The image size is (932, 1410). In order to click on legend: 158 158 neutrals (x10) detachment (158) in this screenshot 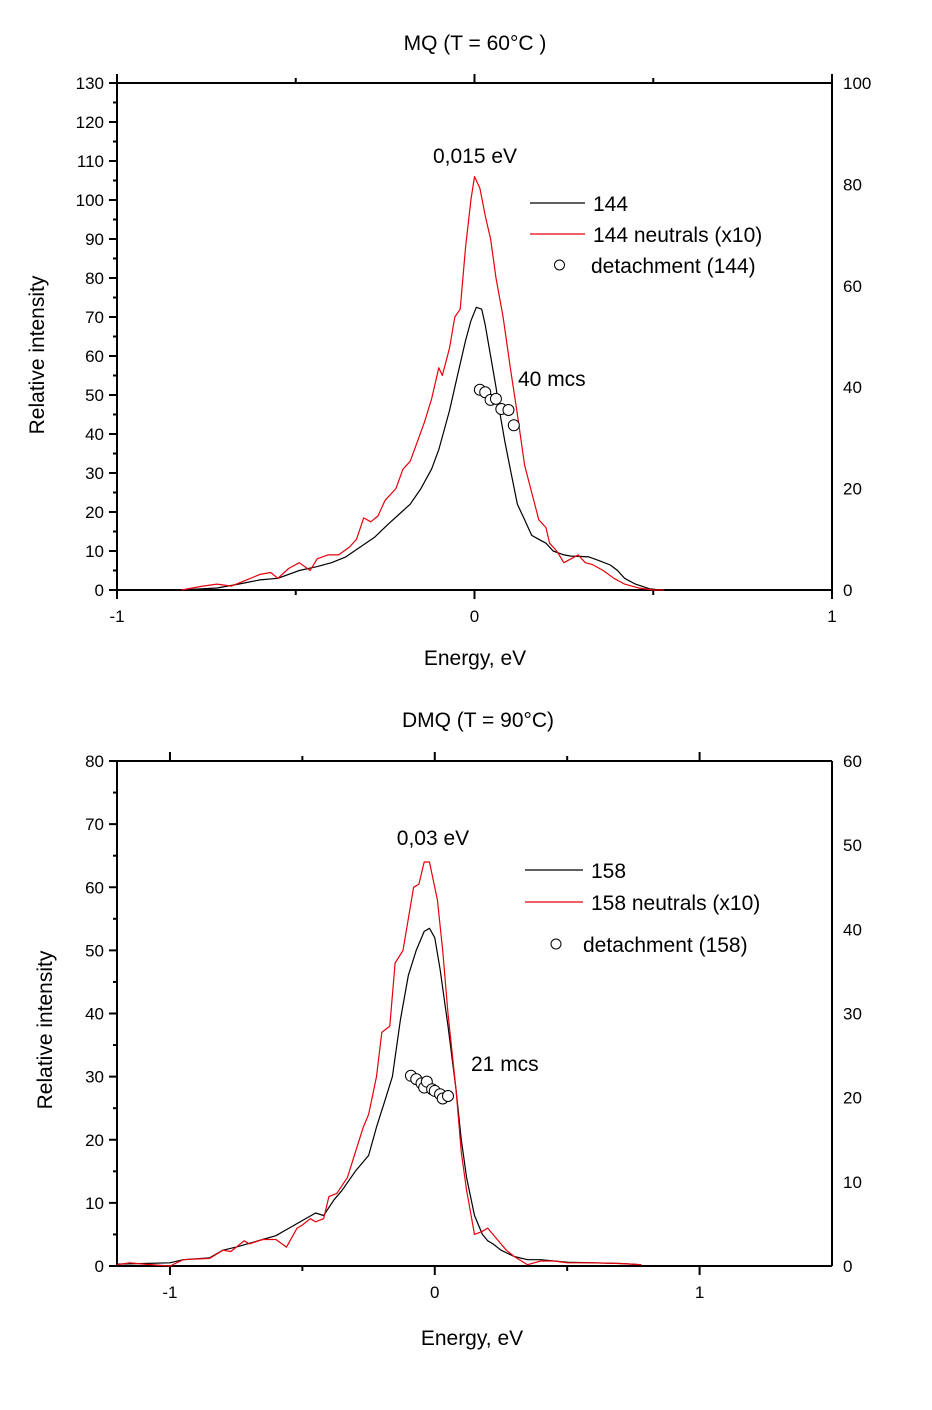, I will do `click(642, 908)`.